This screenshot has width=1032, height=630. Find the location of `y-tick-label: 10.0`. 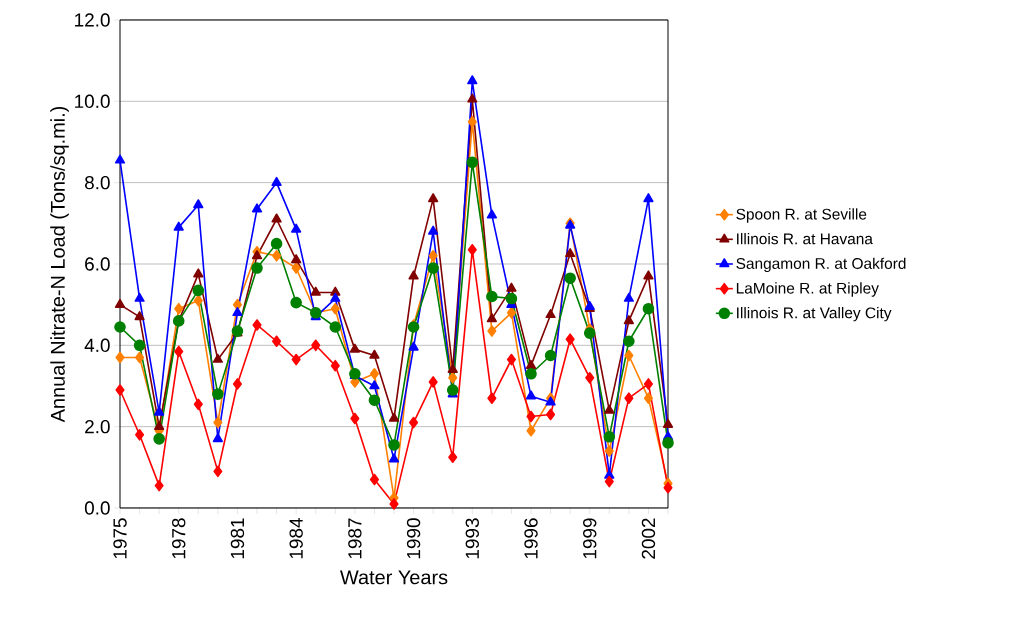

y-tick-label: 10.0 is located at coordinates (92, 101).